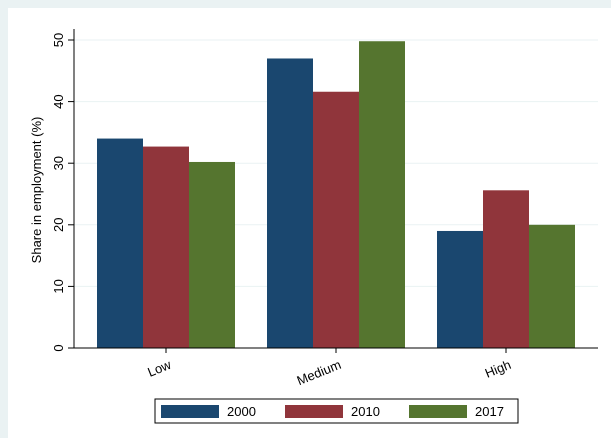  I want to click on legend-swatch-2010, so click(314, 411).